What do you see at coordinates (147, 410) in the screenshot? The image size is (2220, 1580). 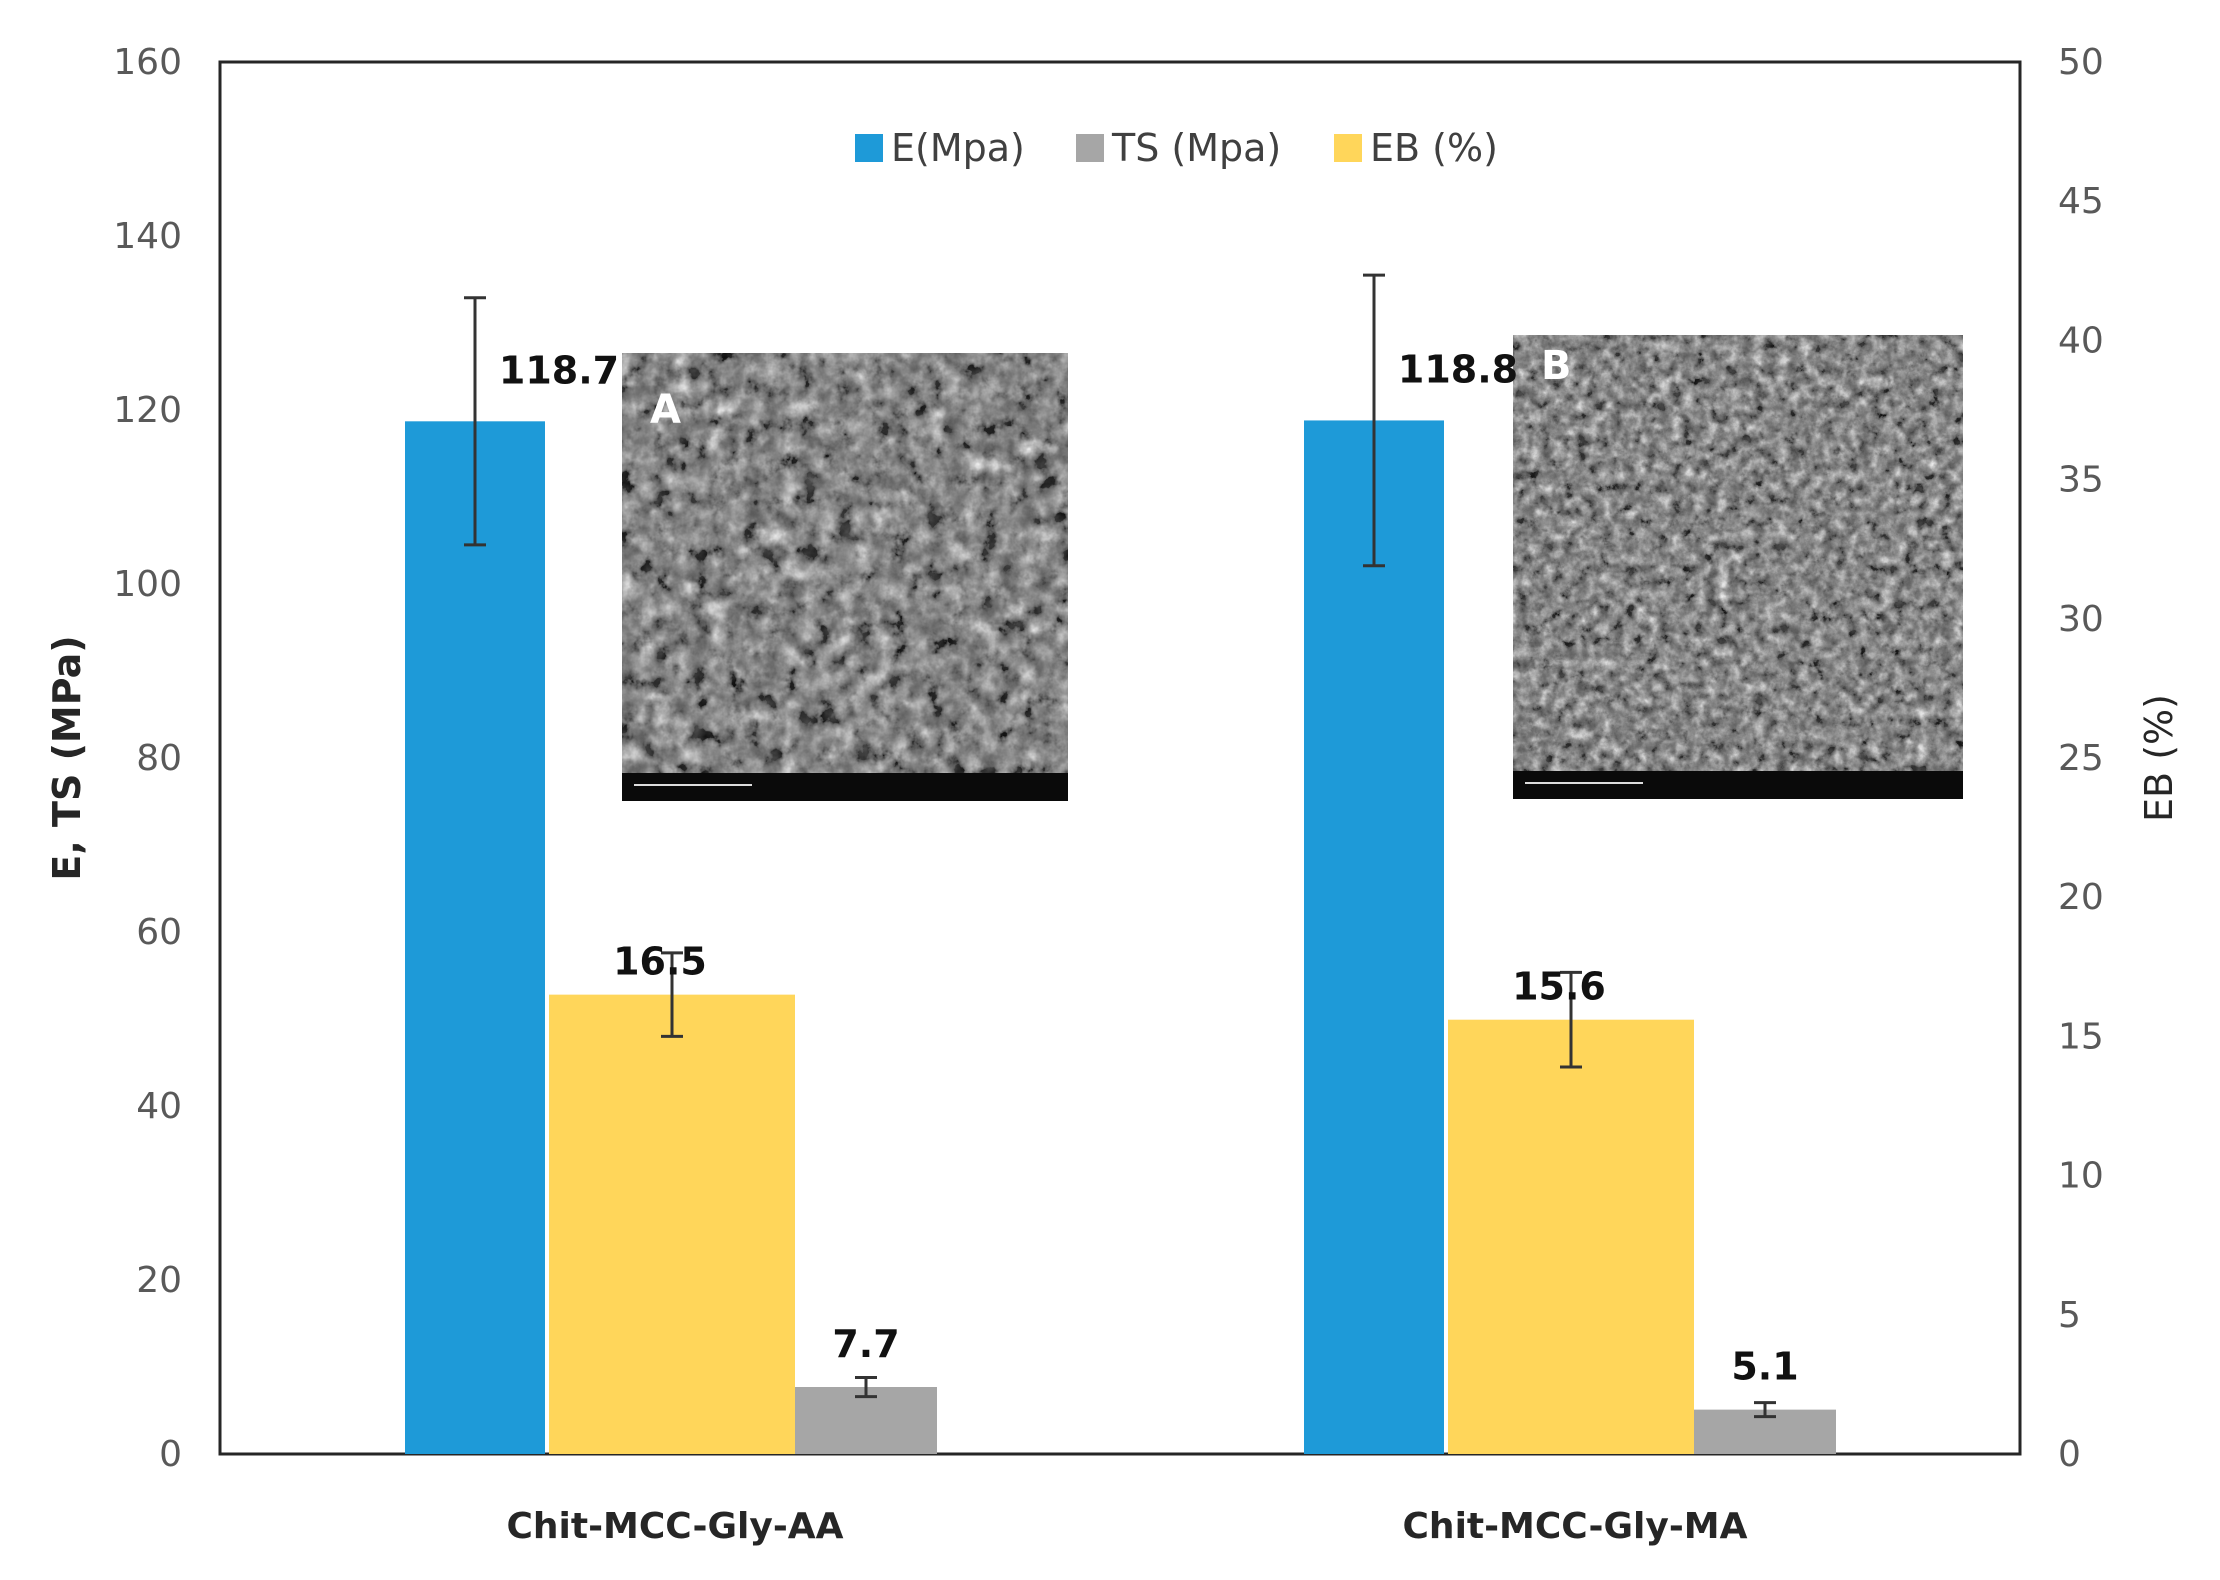 I see `y-tick-label: 120` at bounding box center [147, 410].